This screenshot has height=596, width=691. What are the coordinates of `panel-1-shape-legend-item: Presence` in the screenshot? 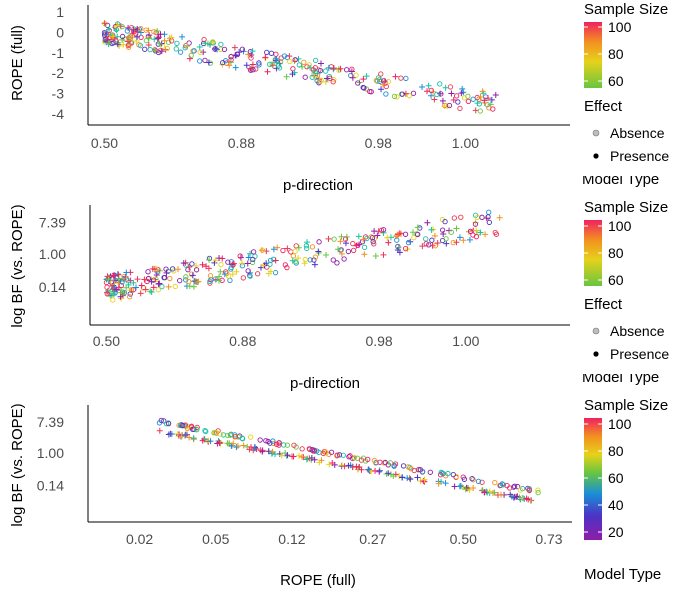 It's located at (639, 156).